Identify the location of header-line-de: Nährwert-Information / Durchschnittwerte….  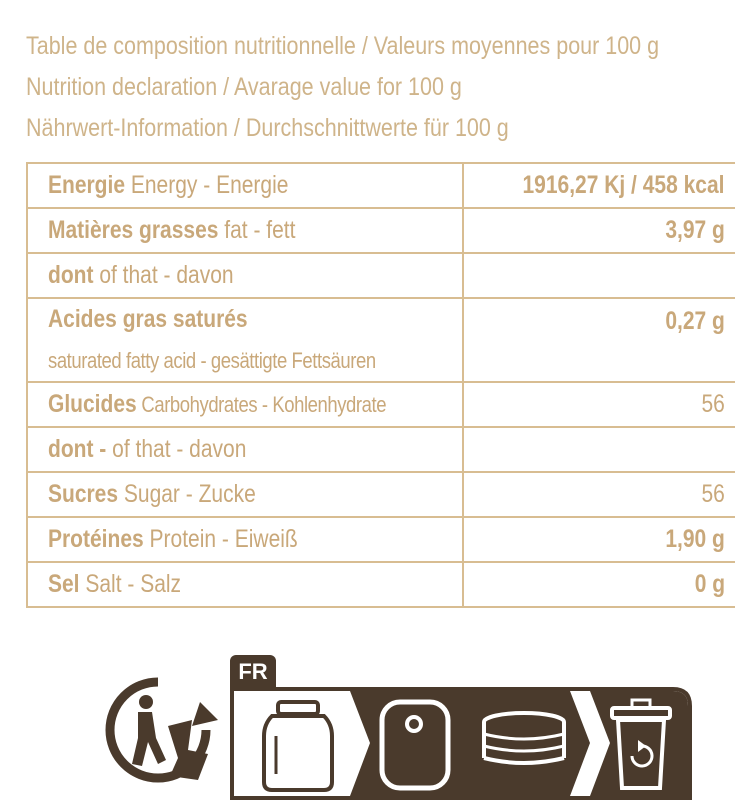
(267, 128).